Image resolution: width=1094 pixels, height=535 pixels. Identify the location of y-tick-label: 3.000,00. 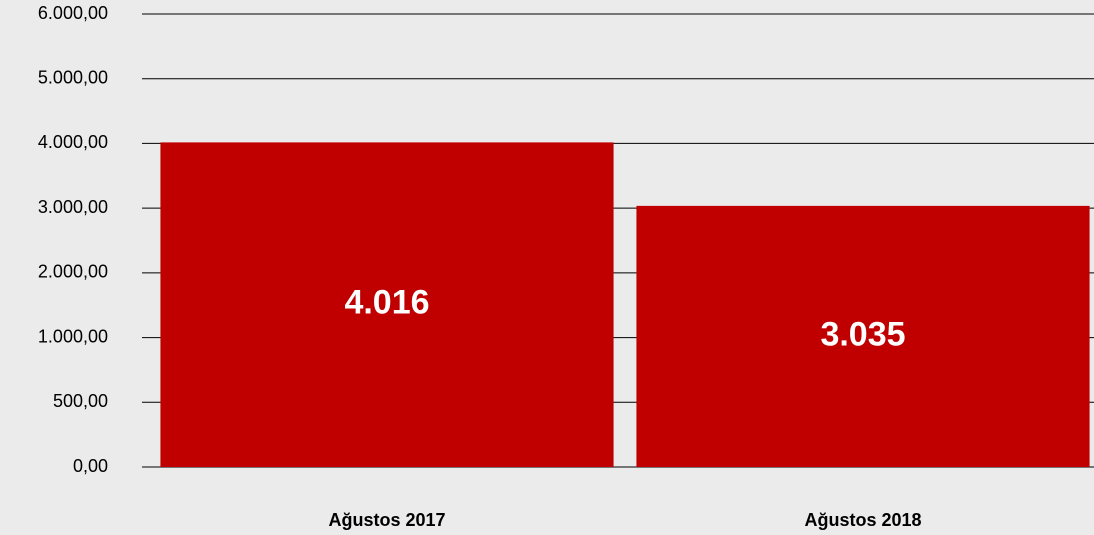
(73, 207).